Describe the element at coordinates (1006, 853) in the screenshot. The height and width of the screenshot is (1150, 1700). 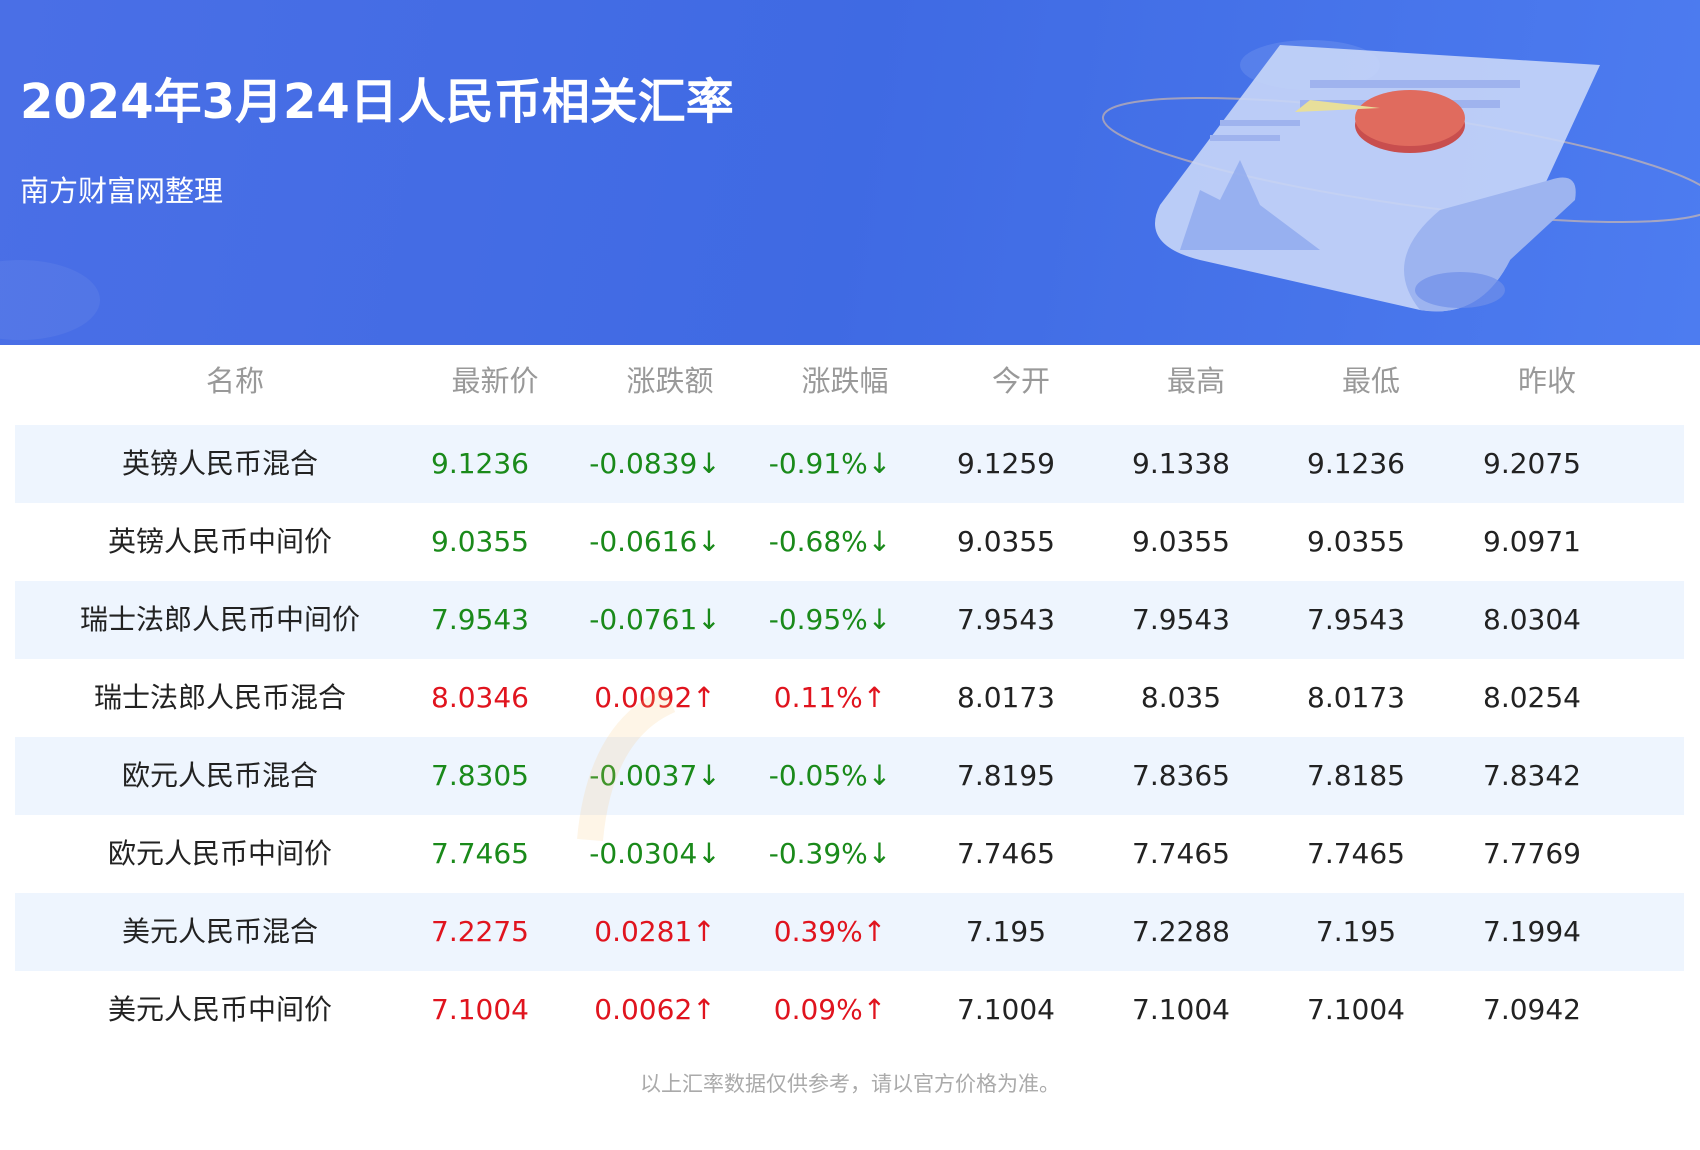
I see `cell-open: 7.7465` at that location.